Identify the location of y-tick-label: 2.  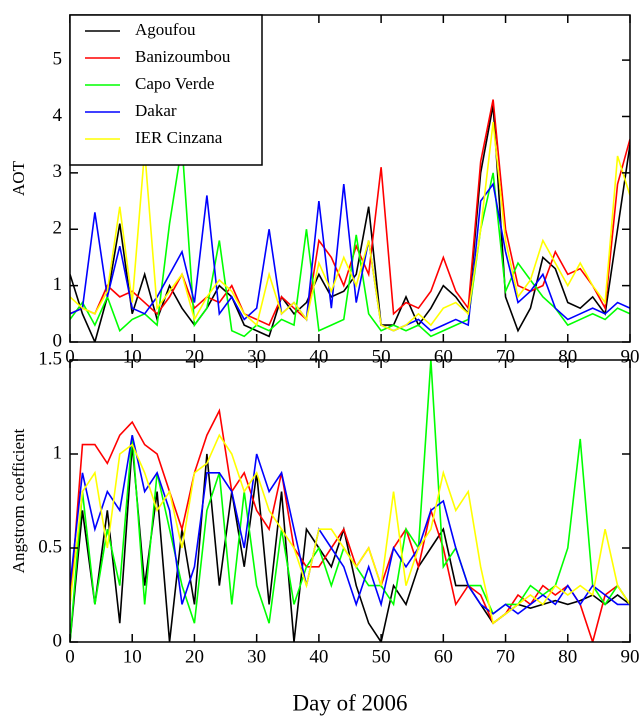
(58, 228).